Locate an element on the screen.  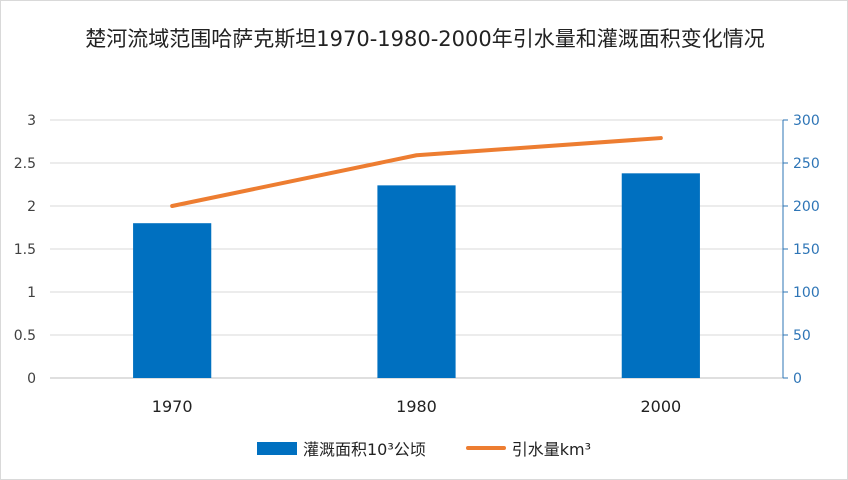
legend-label-line: 引水量km³ is located at coordinates (551, 449).